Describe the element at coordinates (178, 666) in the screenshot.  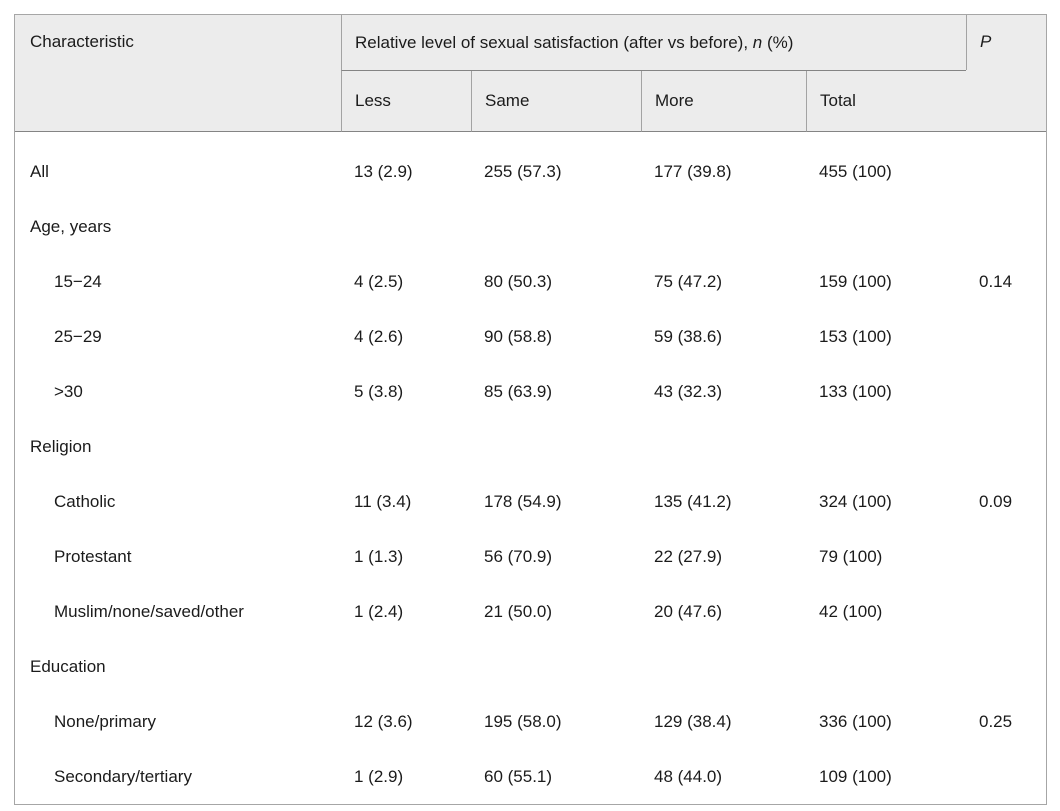
I see `row-label: Education` at that location.